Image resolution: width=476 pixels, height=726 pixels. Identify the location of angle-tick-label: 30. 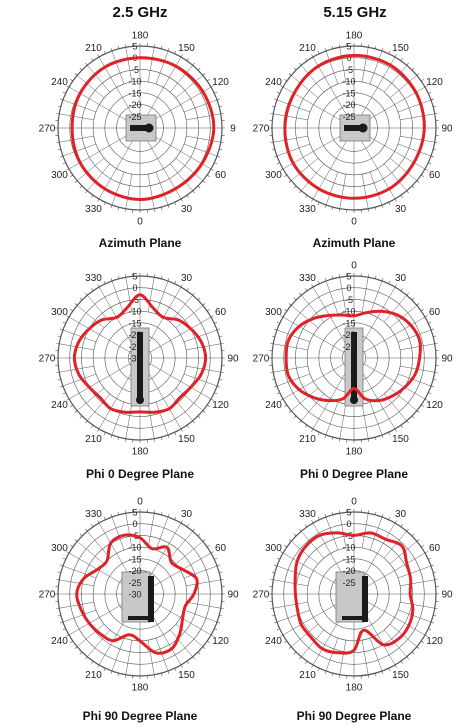
(401, 209).